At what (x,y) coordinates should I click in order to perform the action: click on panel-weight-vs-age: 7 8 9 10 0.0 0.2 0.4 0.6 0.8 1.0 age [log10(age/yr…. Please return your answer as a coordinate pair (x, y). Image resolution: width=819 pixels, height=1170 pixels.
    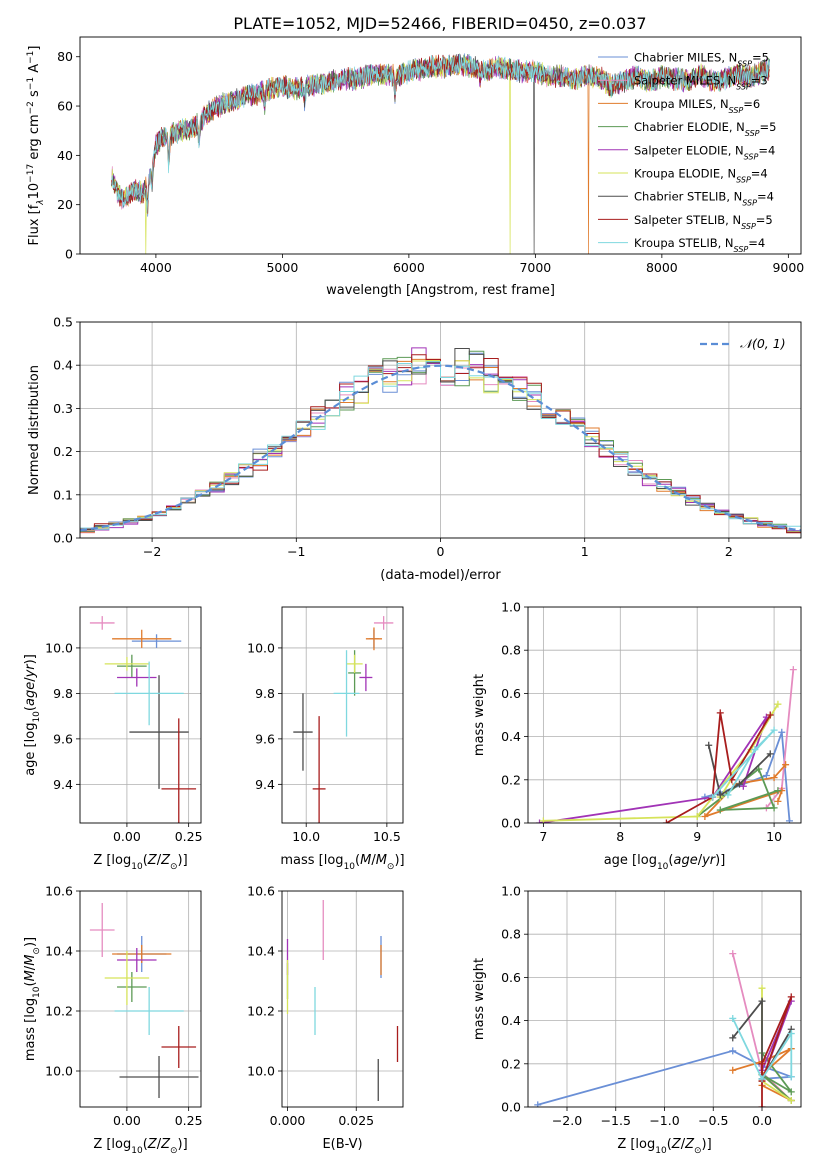
    Looking at the image, I should click on (637, 736).